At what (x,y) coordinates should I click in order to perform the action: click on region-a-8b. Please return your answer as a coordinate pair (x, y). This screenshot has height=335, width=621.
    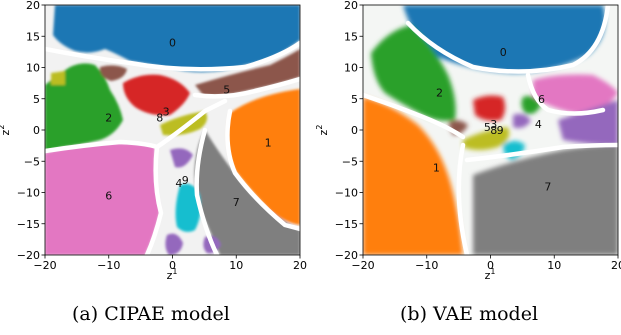
    Looking at the image, I should click on (58, 78).